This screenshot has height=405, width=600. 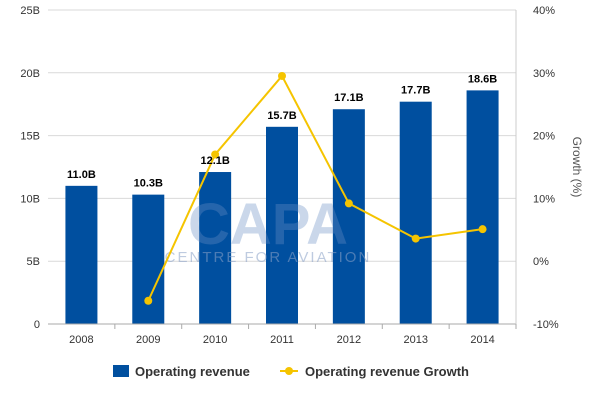 What do you see at coordinates (192, 371) in the screenshot?
I see `legend-label-operating-revenue: Operating revenue` at bounding box center [192, 371].